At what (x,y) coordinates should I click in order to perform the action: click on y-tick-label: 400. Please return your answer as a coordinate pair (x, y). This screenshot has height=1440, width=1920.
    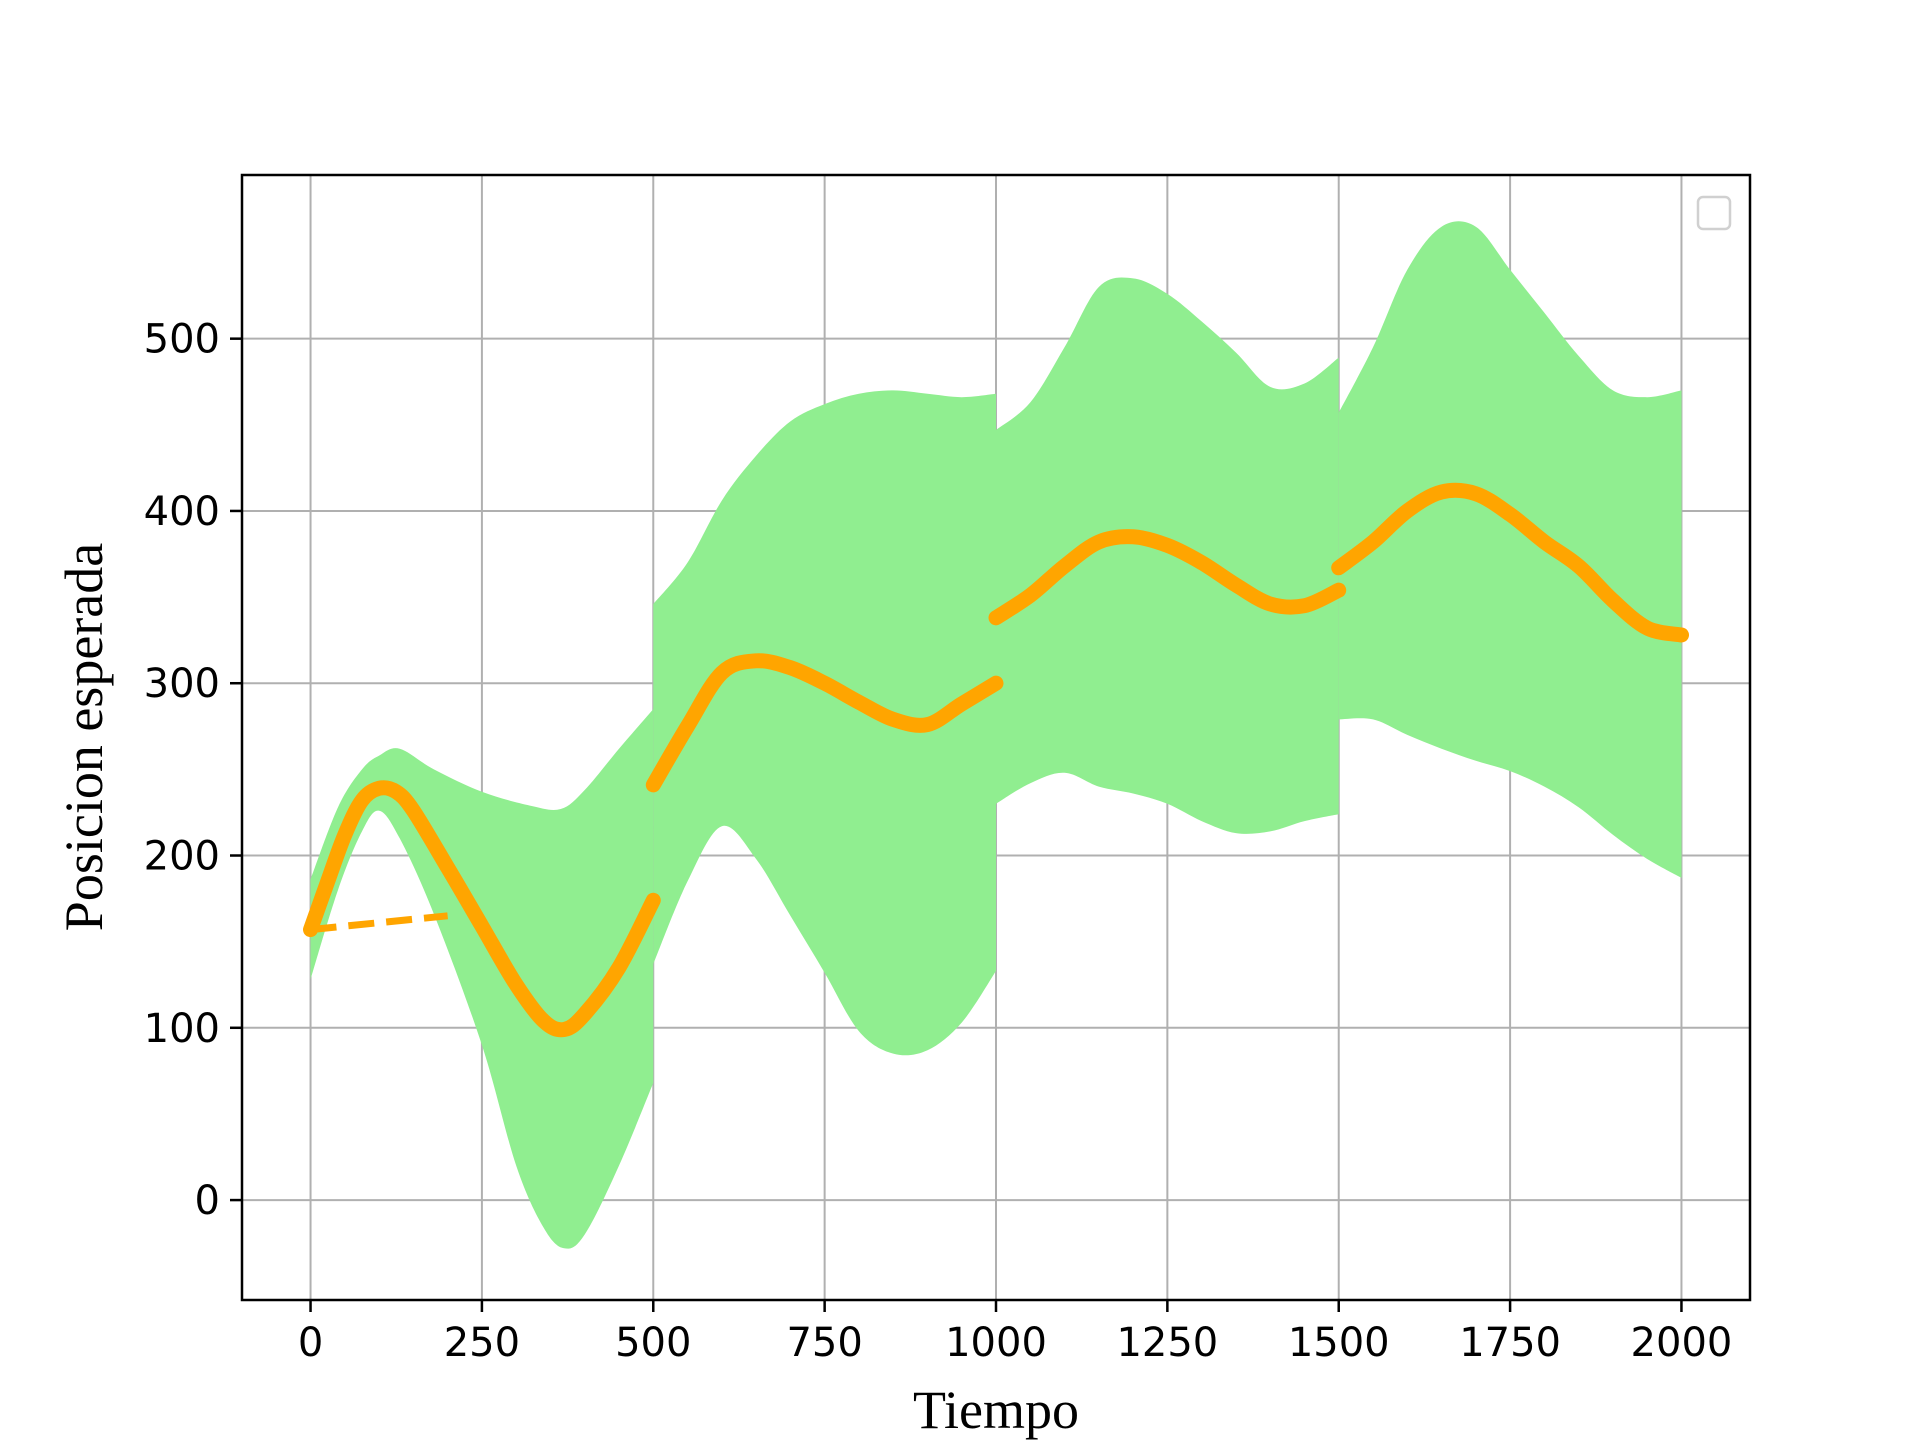
    Looking at the image, I should click on (182, 512).